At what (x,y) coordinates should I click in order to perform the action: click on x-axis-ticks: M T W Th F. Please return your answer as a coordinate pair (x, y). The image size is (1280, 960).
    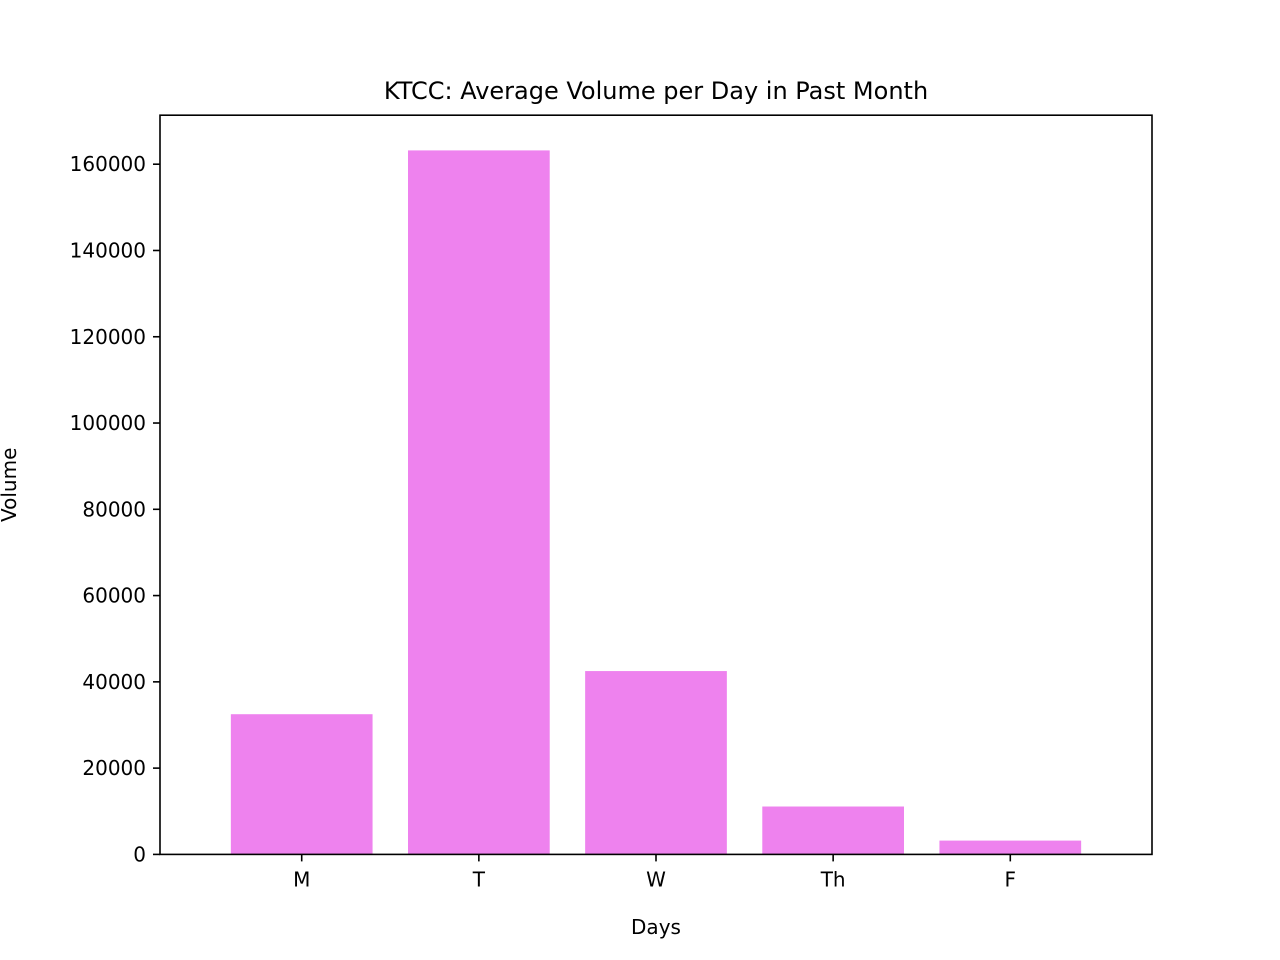
    Looking at the image, I should click on (654, 872).